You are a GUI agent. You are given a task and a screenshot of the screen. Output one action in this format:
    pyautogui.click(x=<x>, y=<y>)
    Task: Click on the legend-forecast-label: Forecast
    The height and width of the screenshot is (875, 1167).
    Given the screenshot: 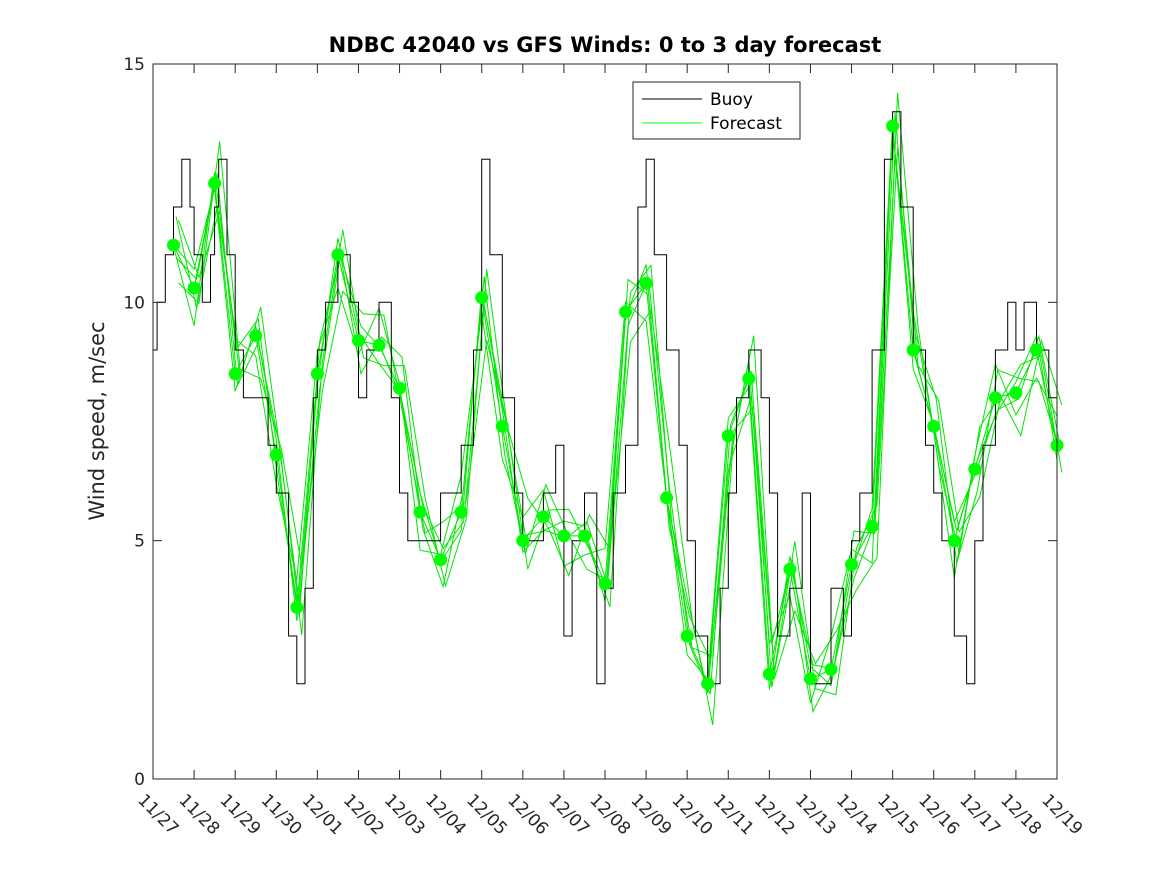 What is the action you would take?
    pyautogui.click(x=746, y=124)
    